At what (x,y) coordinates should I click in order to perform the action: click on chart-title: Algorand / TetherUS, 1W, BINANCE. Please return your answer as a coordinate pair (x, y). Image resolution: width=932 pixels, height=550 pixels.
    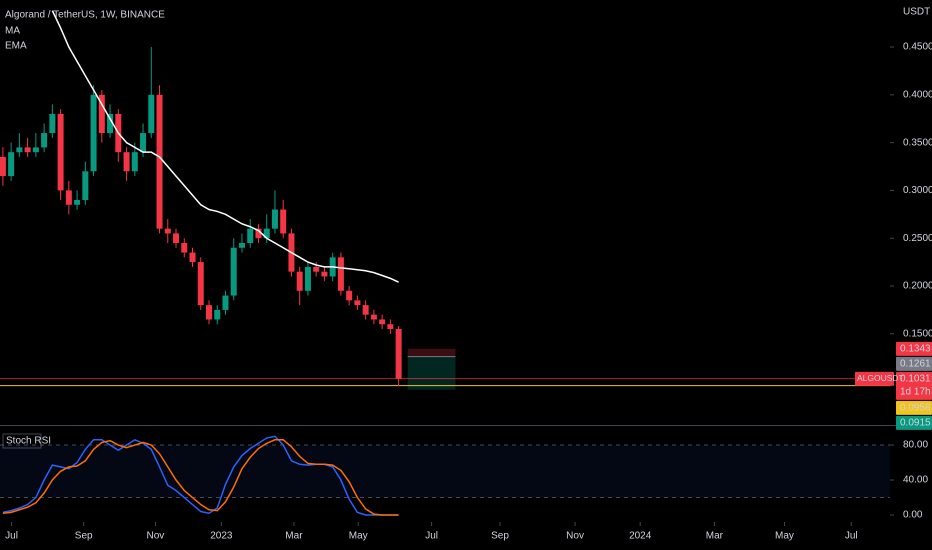
    Looking at the image, I should click on (85, 15).